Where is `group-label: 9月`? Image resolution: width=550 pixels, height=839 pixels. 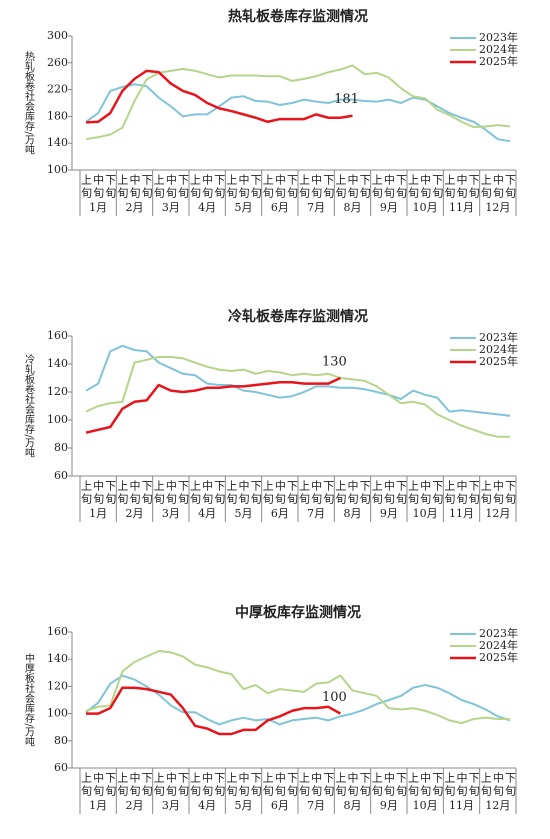 group-label: 9月 is located at coordinates (389, 207).